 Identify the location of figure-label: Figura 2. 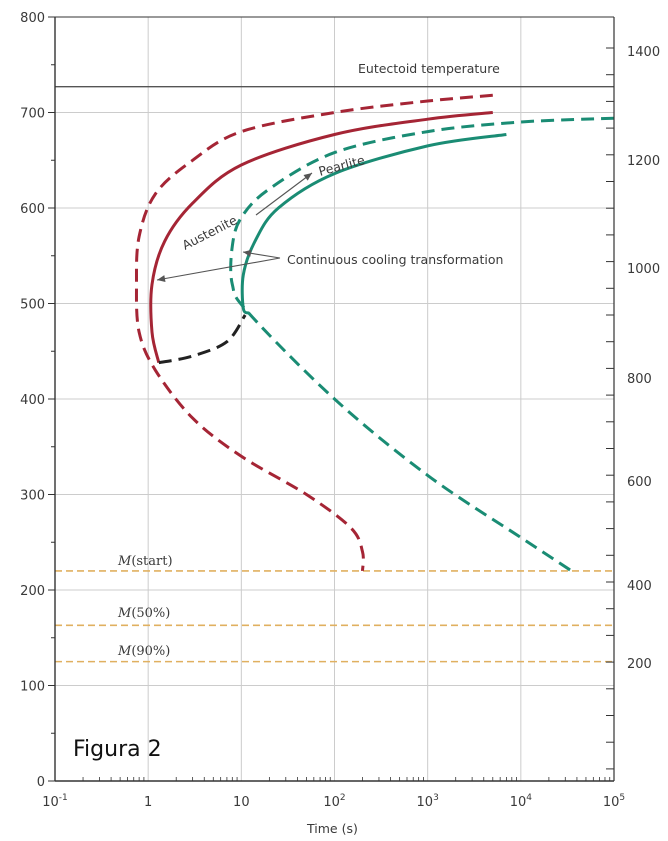
(117, 749).